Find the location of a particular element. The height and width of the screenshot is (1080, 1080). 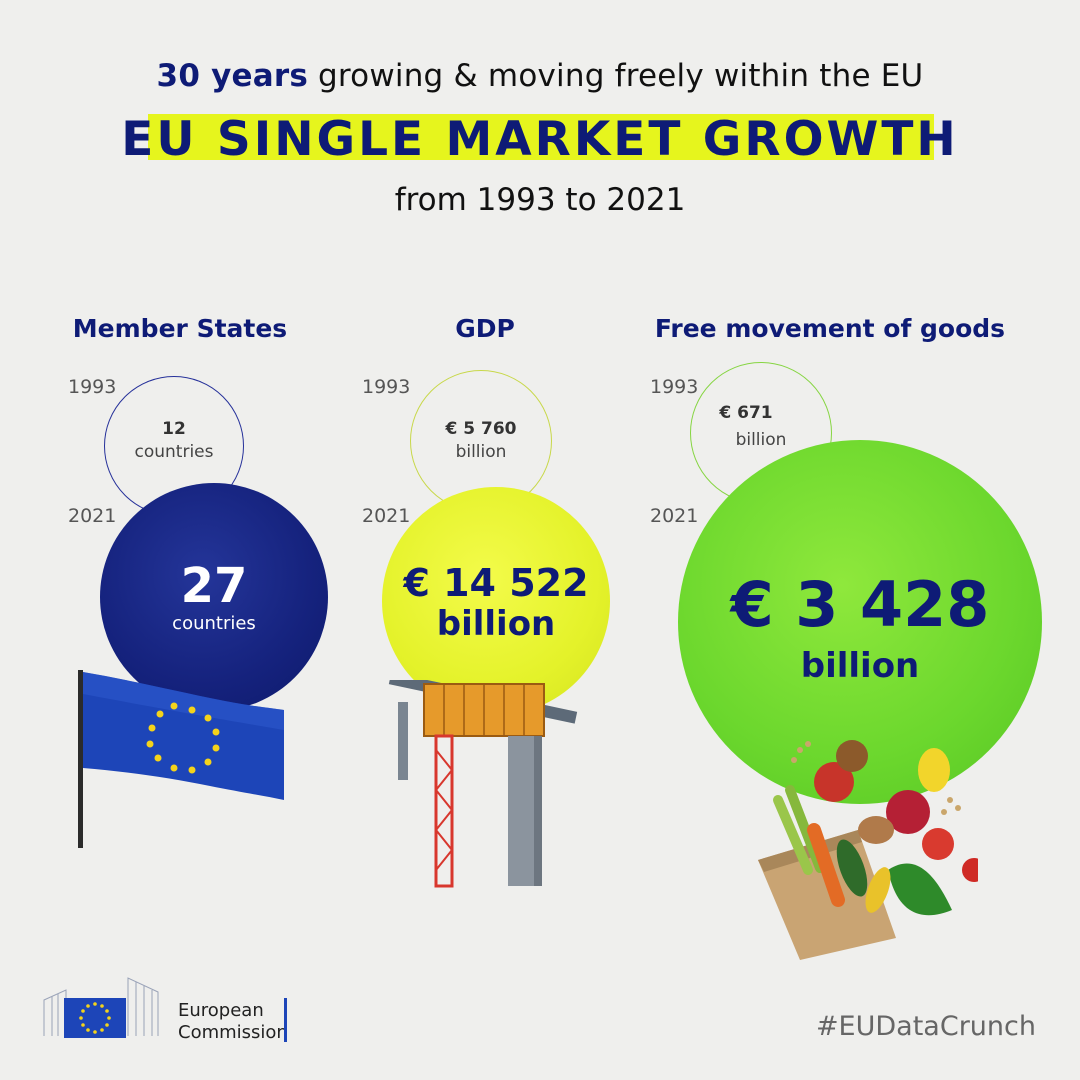

value-2021-gdp: € 14 522 billion is located at coordinates (496, 603).